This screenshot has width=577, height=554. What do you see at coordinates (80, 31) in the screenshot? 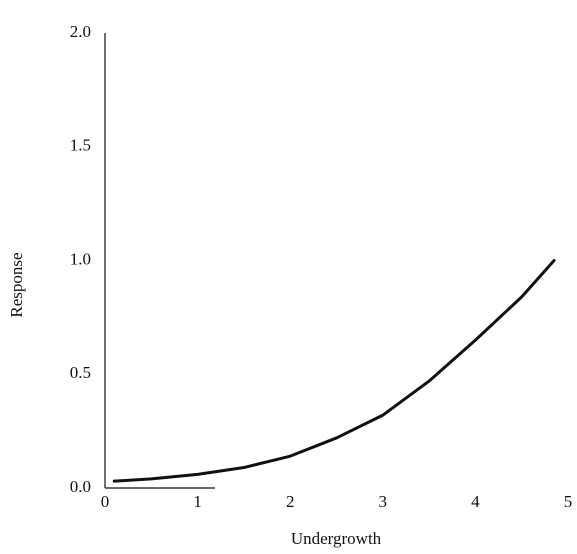
I see `y-tick-label: 2.0` at bounding box center [80, 31].